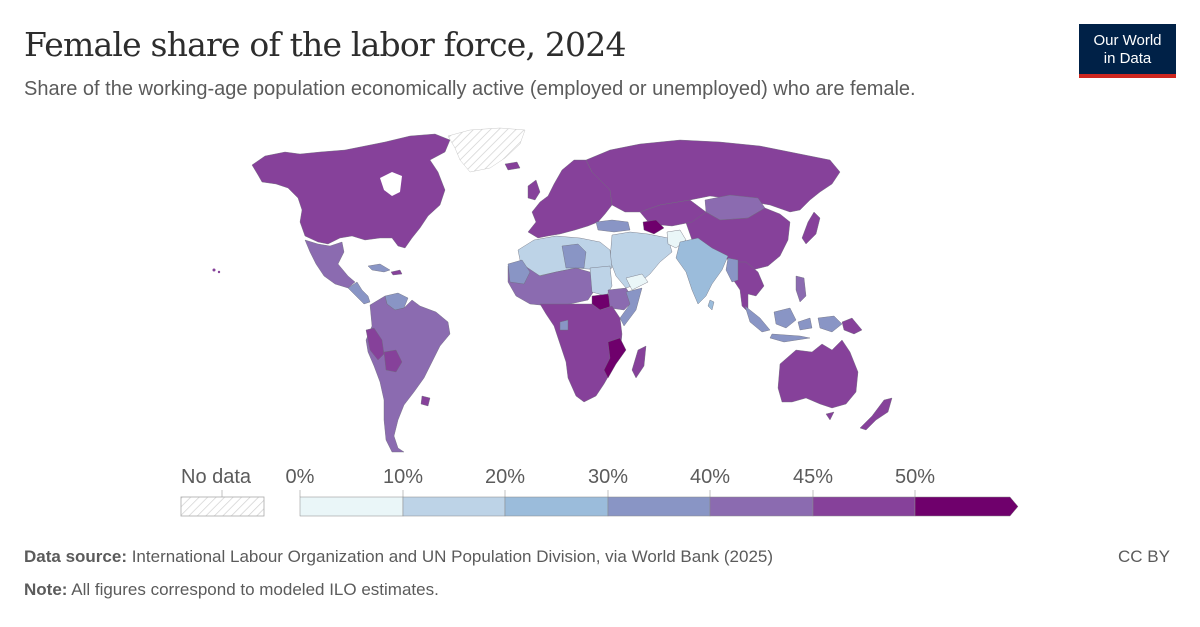 Image resolution: width=1200 pixels, height=627 pixels. Describe the element at coordinates (46, 589) in the screenshot. I see `note-label: Note:` at that location.